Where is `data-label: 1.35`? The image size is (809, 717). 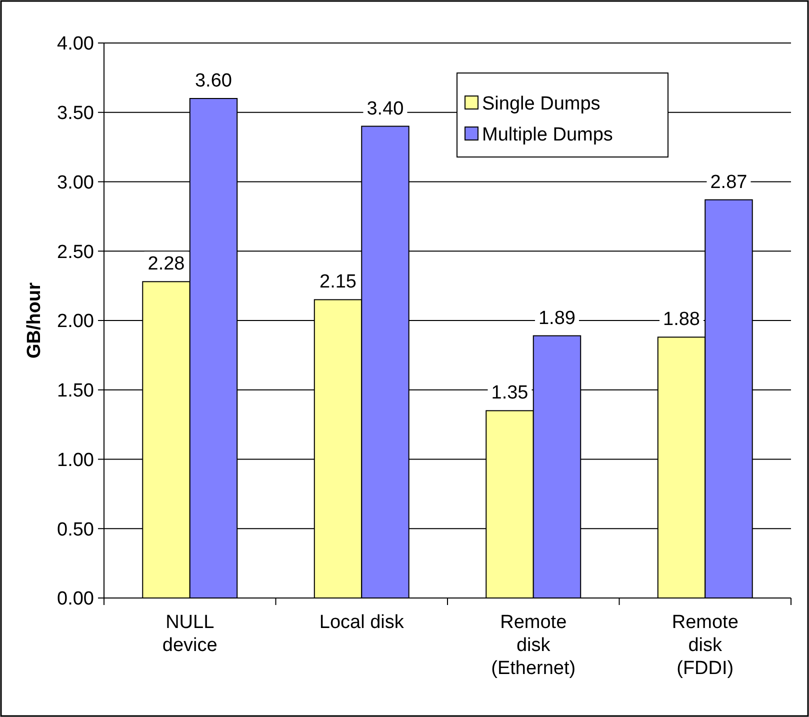
data-label: 1.35 is located at coordinates (509, 393).